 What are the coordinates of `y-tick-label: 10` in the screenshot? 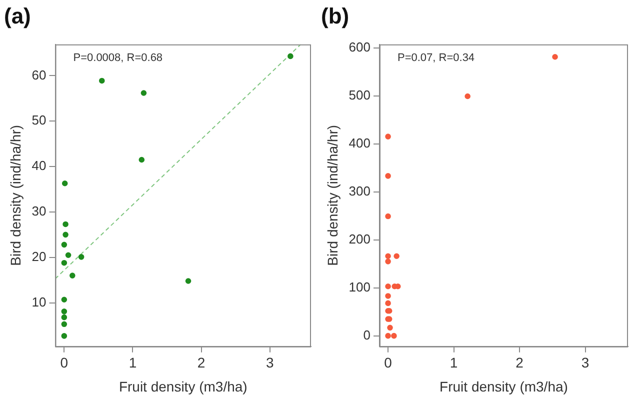 It's located at (39, 302).